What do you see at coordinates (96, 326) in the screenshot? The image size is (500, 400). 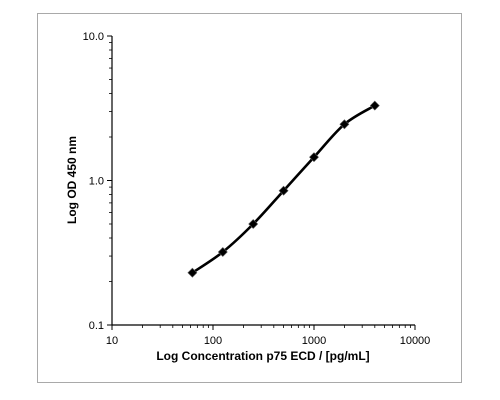 I see `y-tick-label: 0.1` at bounding box center [96, 326].